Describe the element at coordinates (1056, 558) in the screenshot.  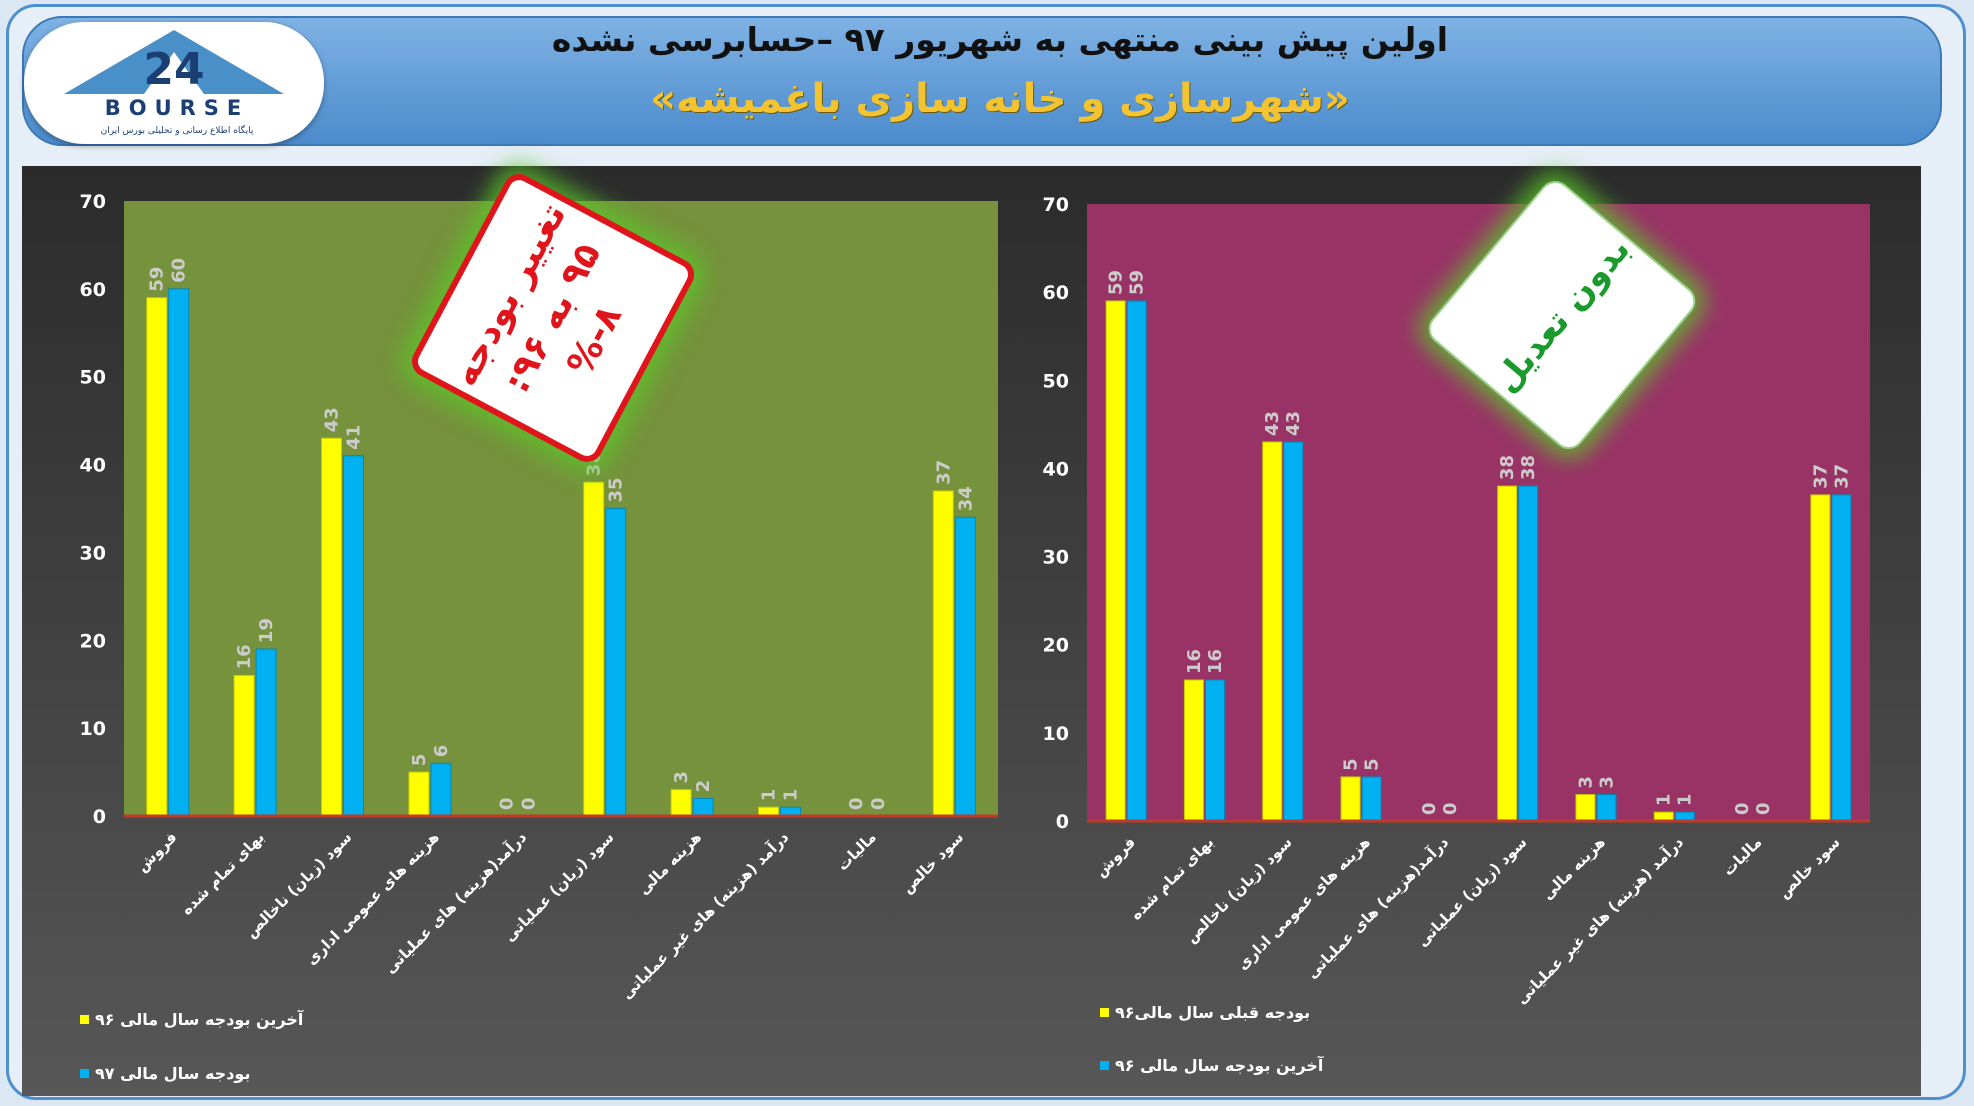
I see `y-tick-label: 30` at that location.